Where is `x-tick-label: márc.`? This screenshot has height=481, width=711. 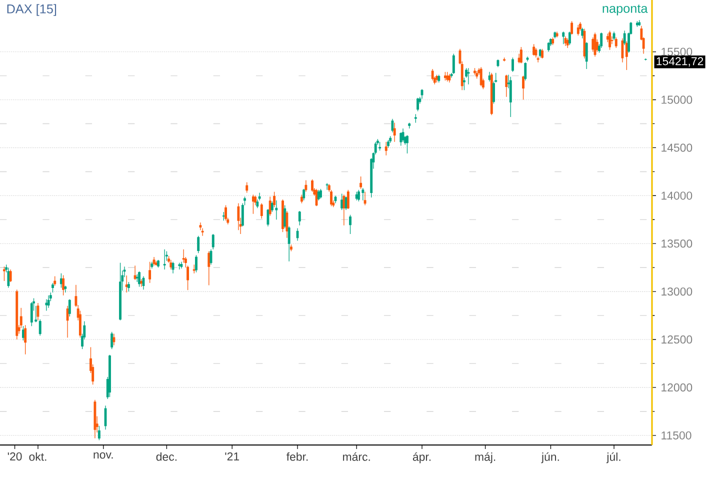
x-tick-label: márc. is located at coordinates (356, 456).